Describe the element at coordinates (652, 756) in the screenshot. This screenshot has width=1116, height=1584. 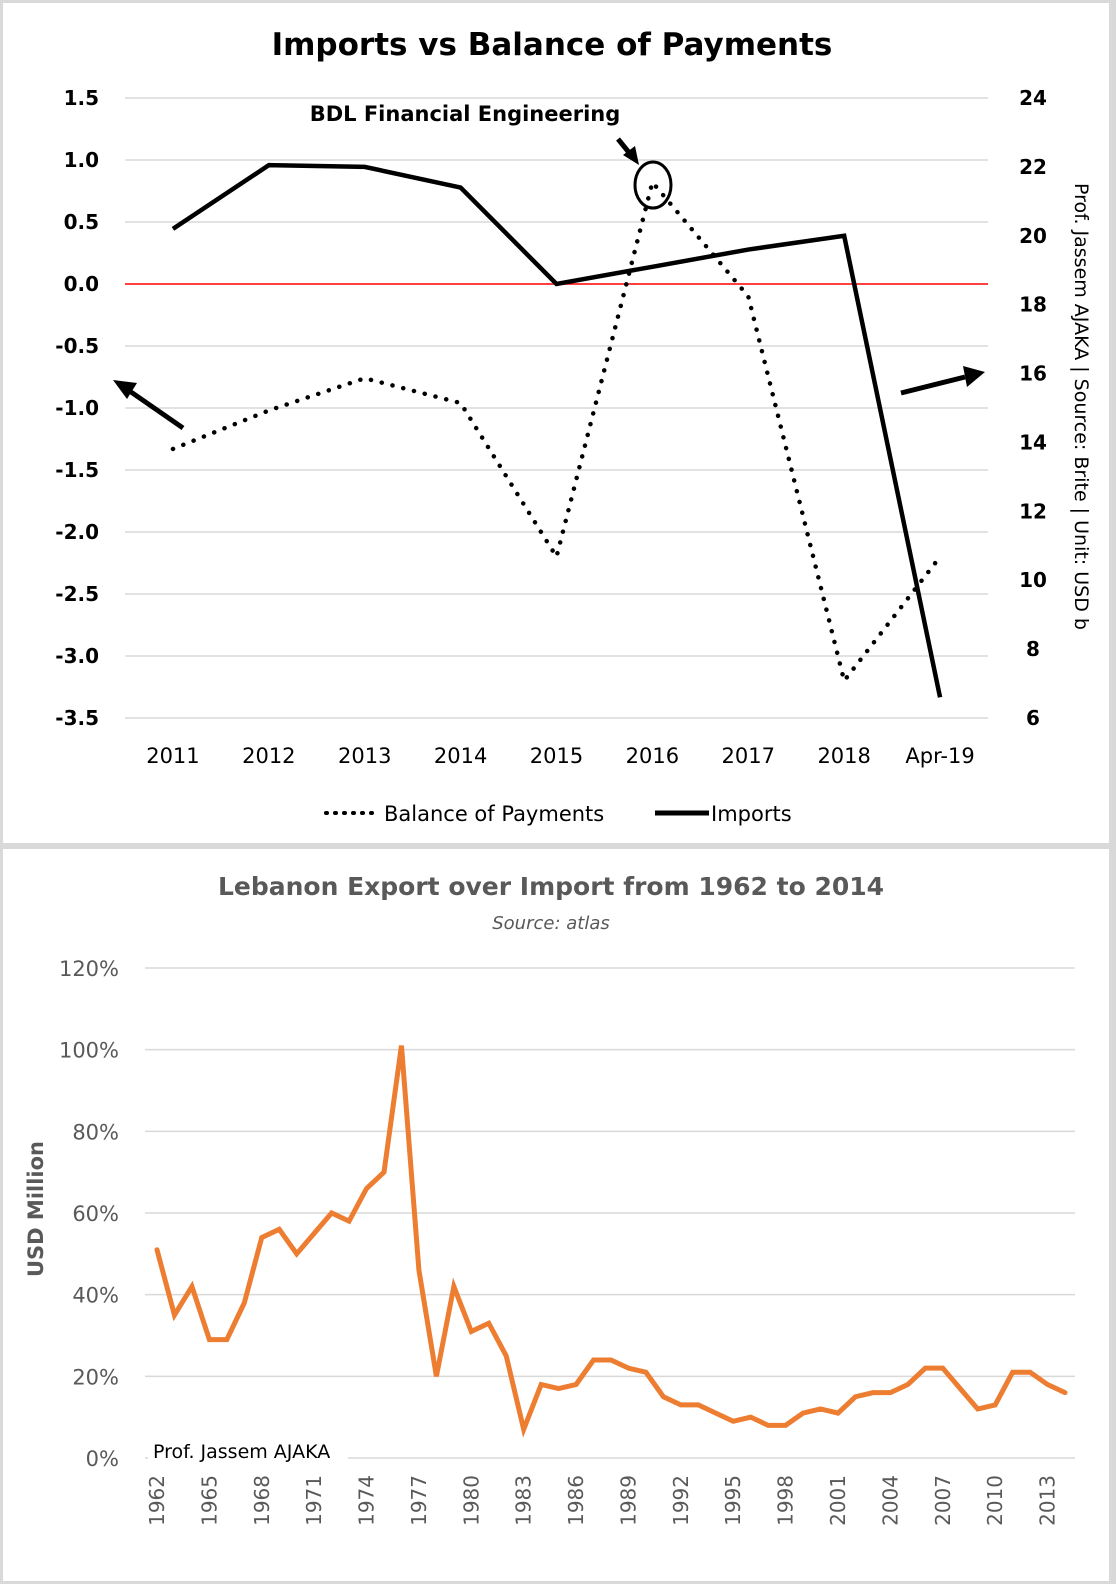
I see `x-axis-tick-label: 2016` at that location.